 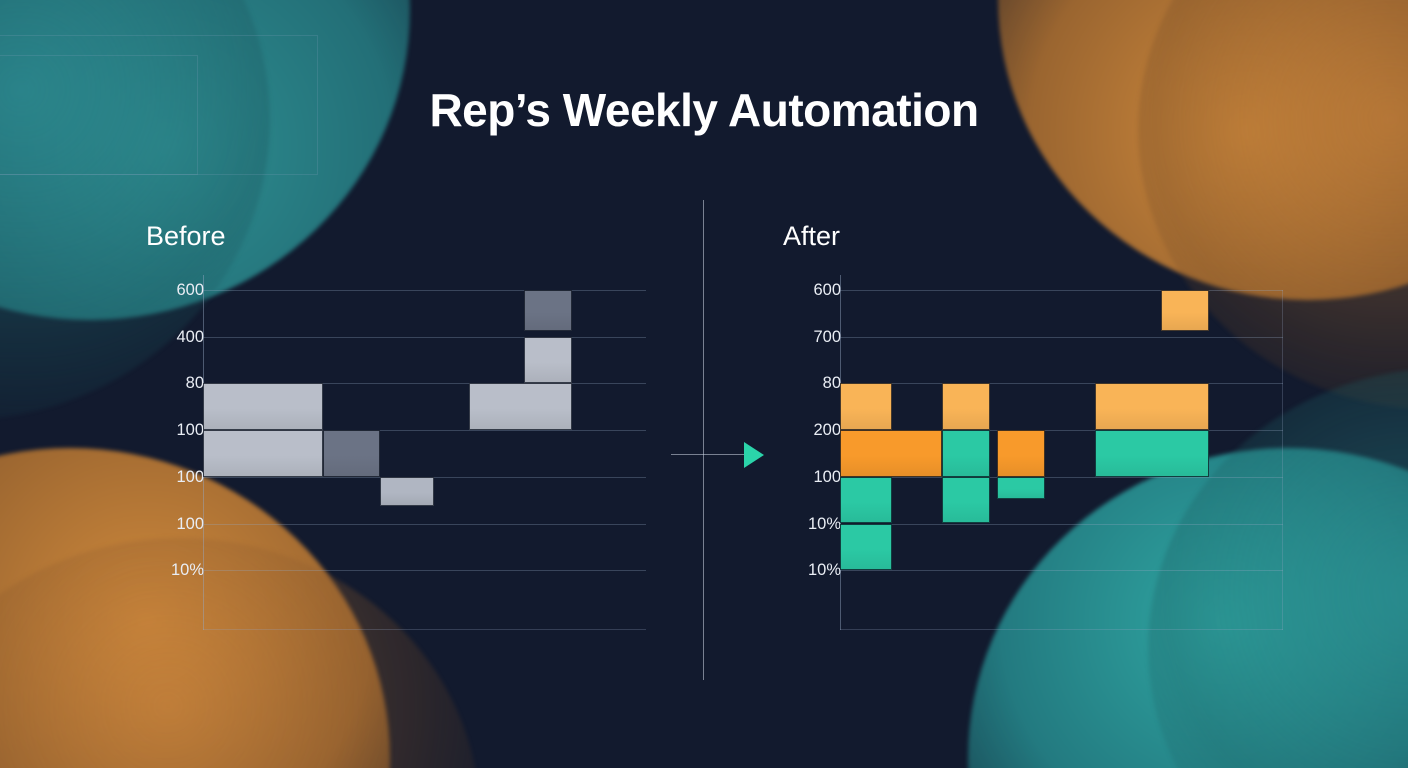 What do you see at coordinates (186, 236) in the screenshot?
I see `panel-label-before: Before` at bounding box center [186, 236].